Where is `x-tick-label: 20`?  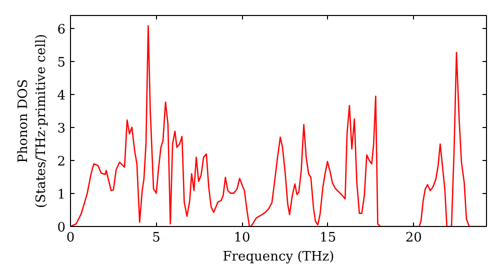
x-tick-label: 20 is located at coordinates (413, 238).